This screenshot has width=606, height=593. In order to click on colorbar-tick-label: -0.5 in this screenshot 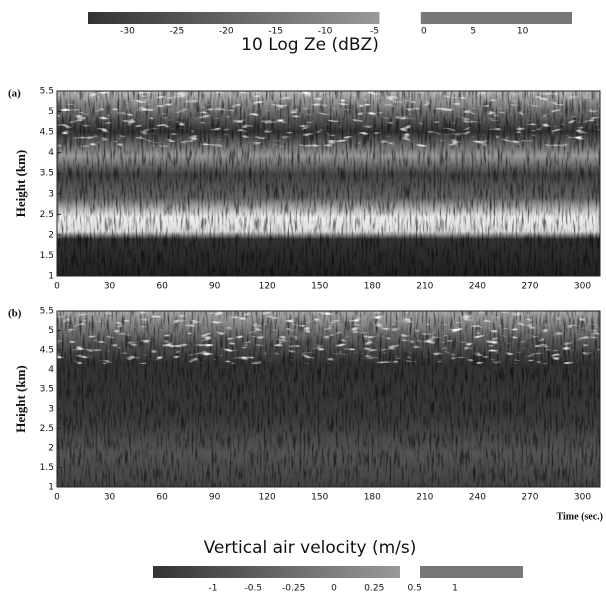, I will do `click(254, 588)`.